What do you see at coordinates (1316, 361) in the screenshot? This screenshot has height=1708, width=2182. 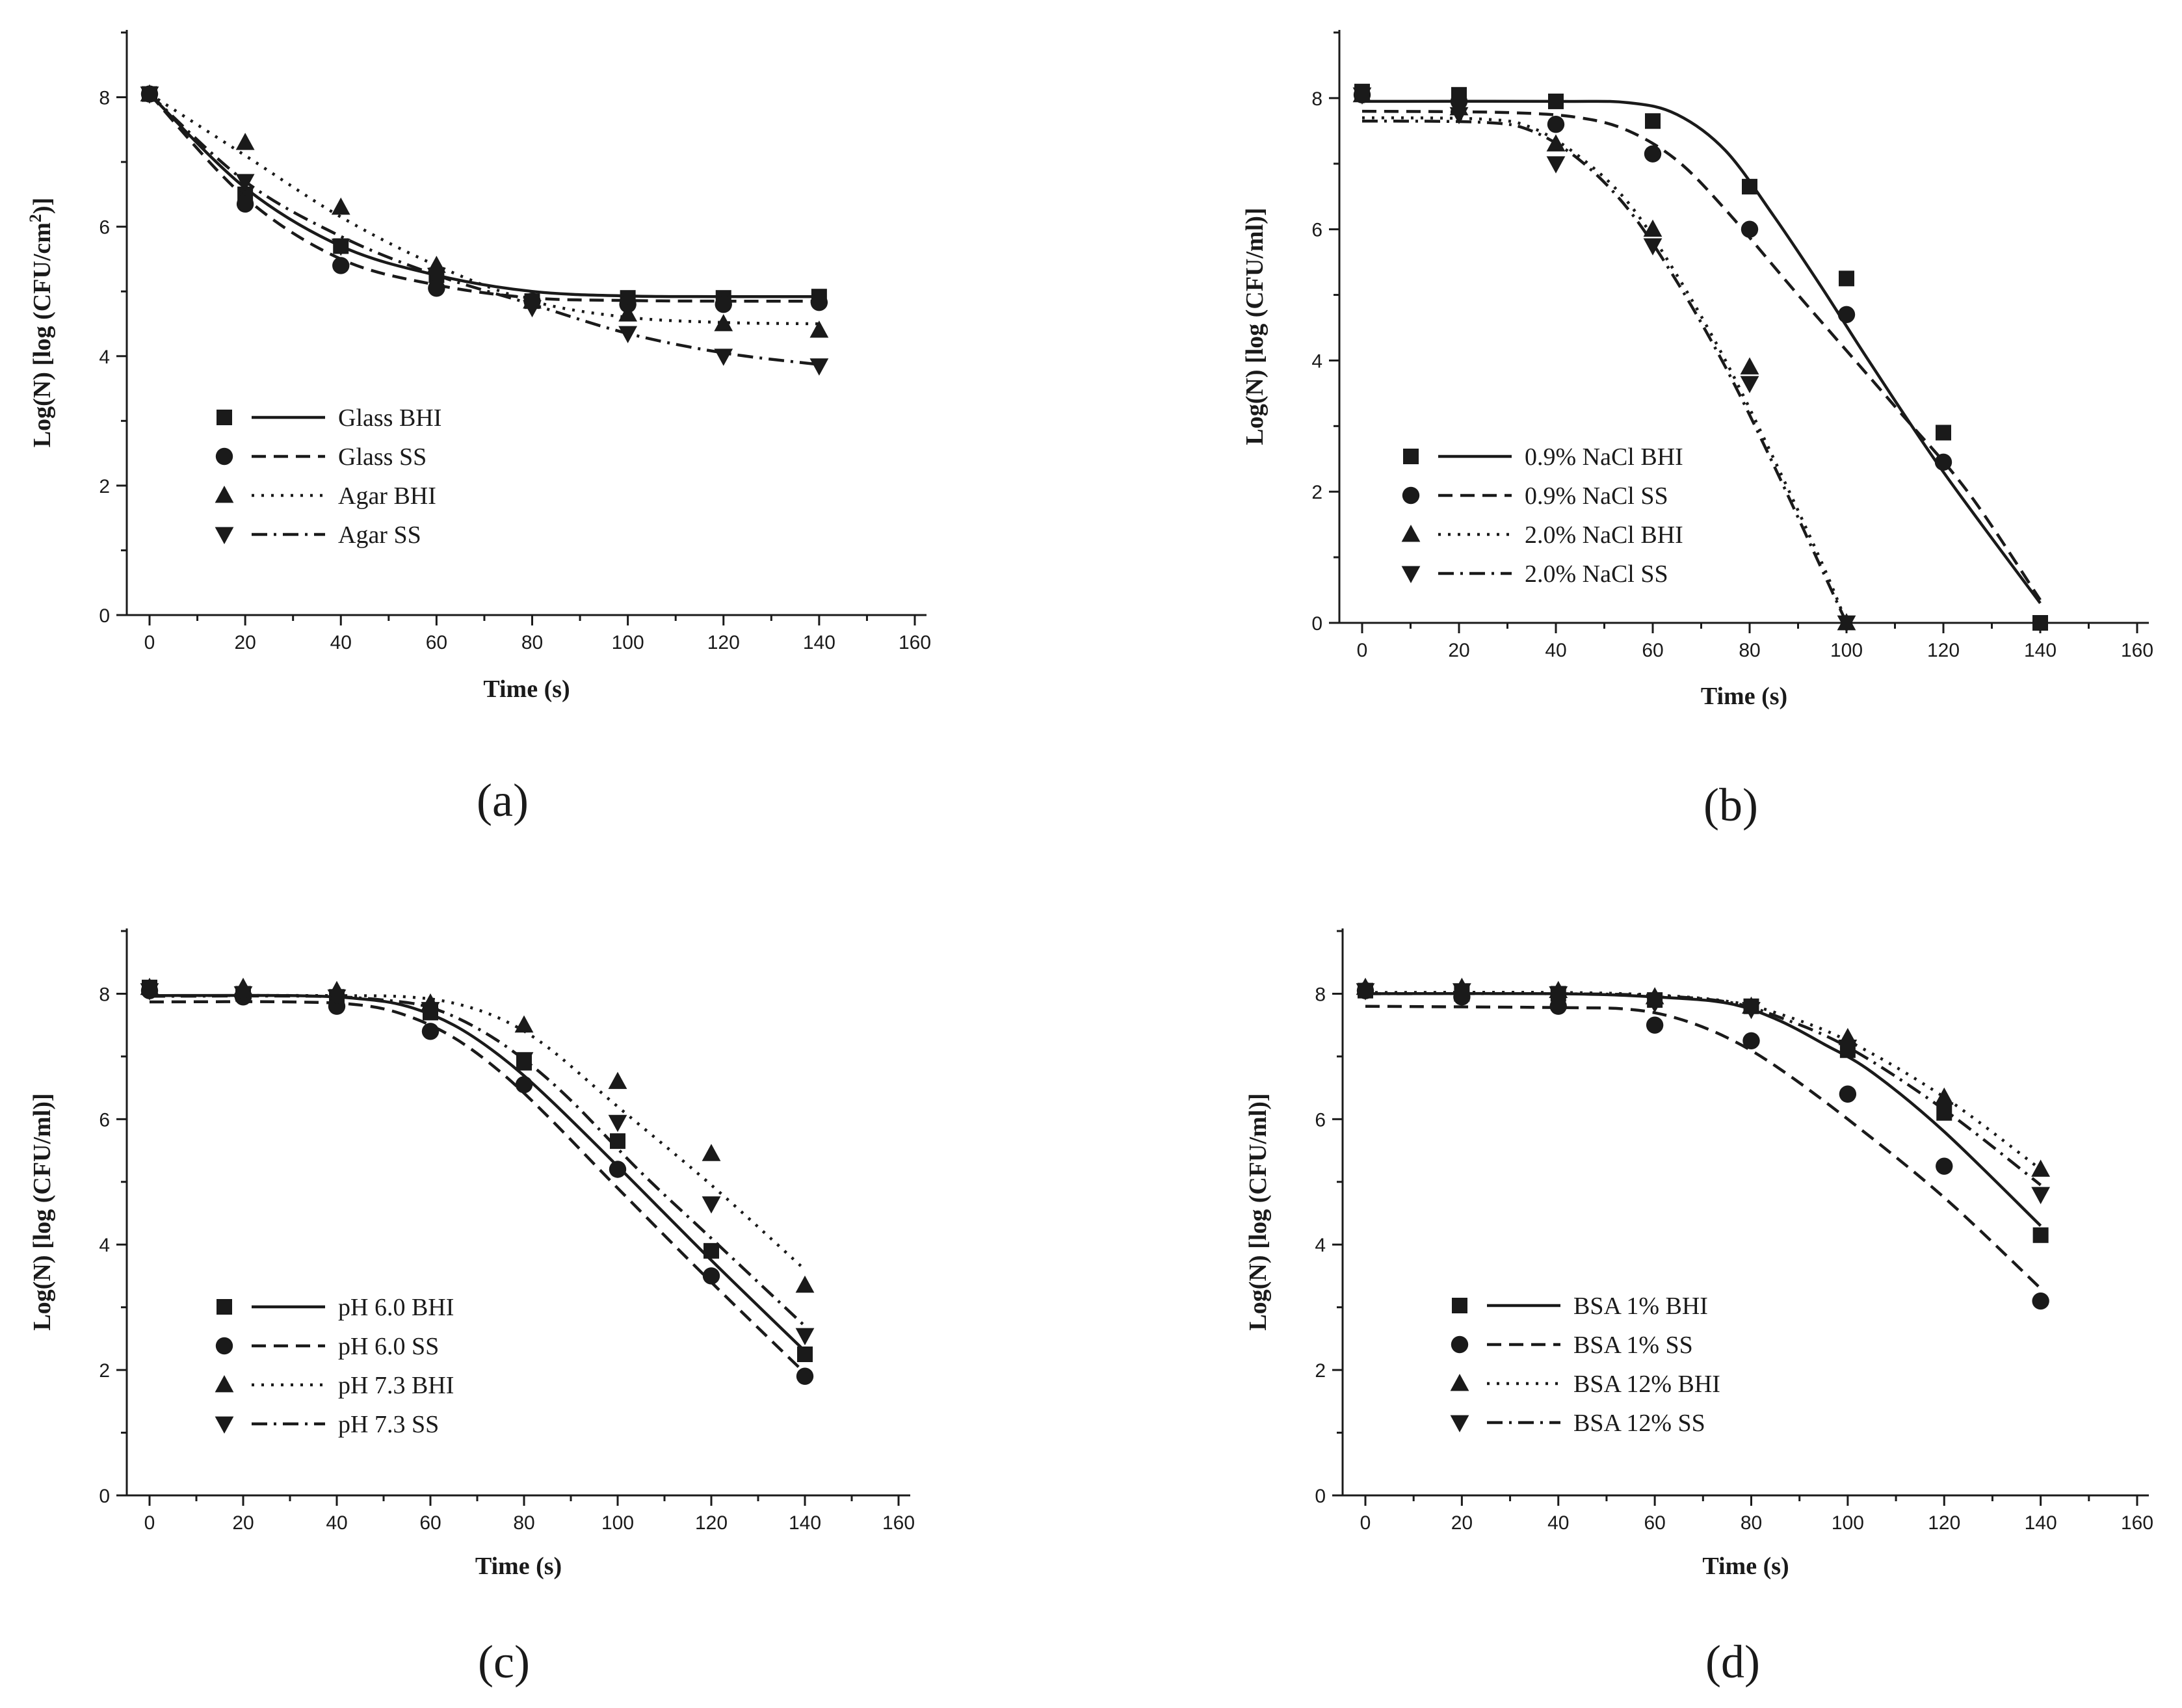 I see `y-tick-label: 4` at bounding box center [1316, 361].